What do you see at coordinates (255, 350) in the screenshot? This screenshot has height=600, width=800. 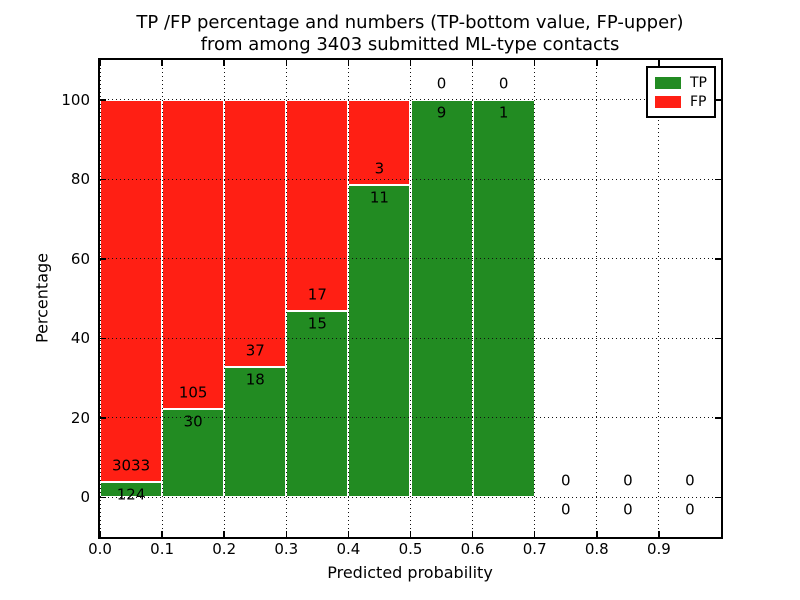 I see `fp-count-label: 37` at bounding box center [255, 350].